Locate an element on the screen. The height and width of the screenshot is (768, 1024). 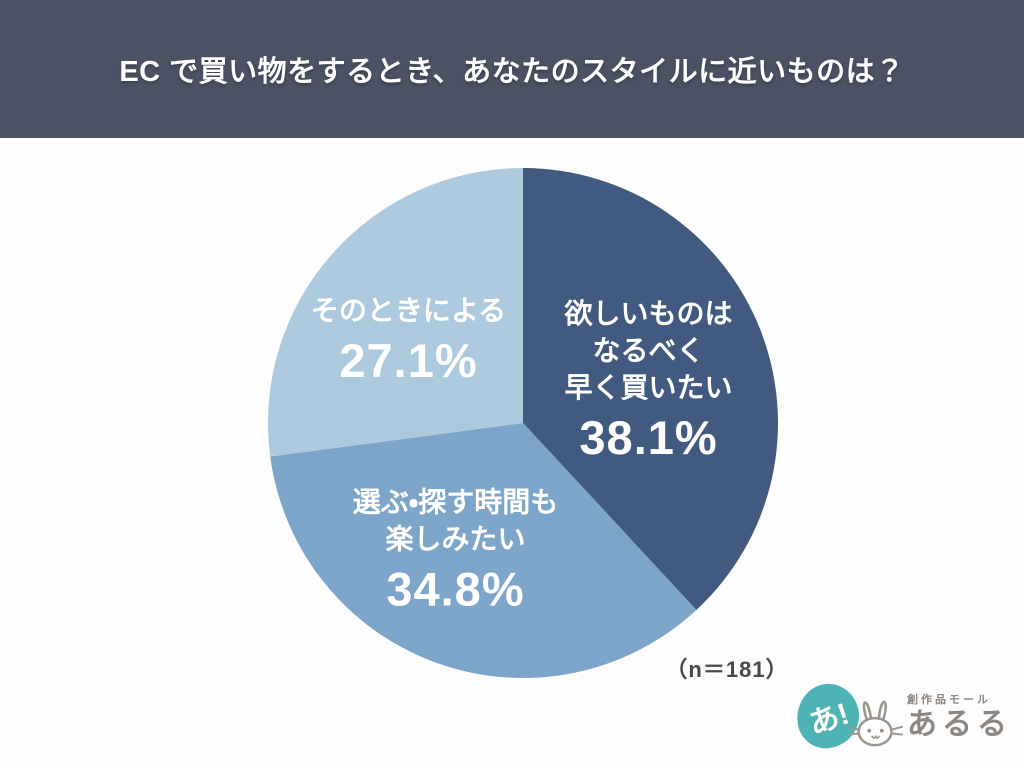
aruru-logo: あ! is located at coordinates (902, 716).